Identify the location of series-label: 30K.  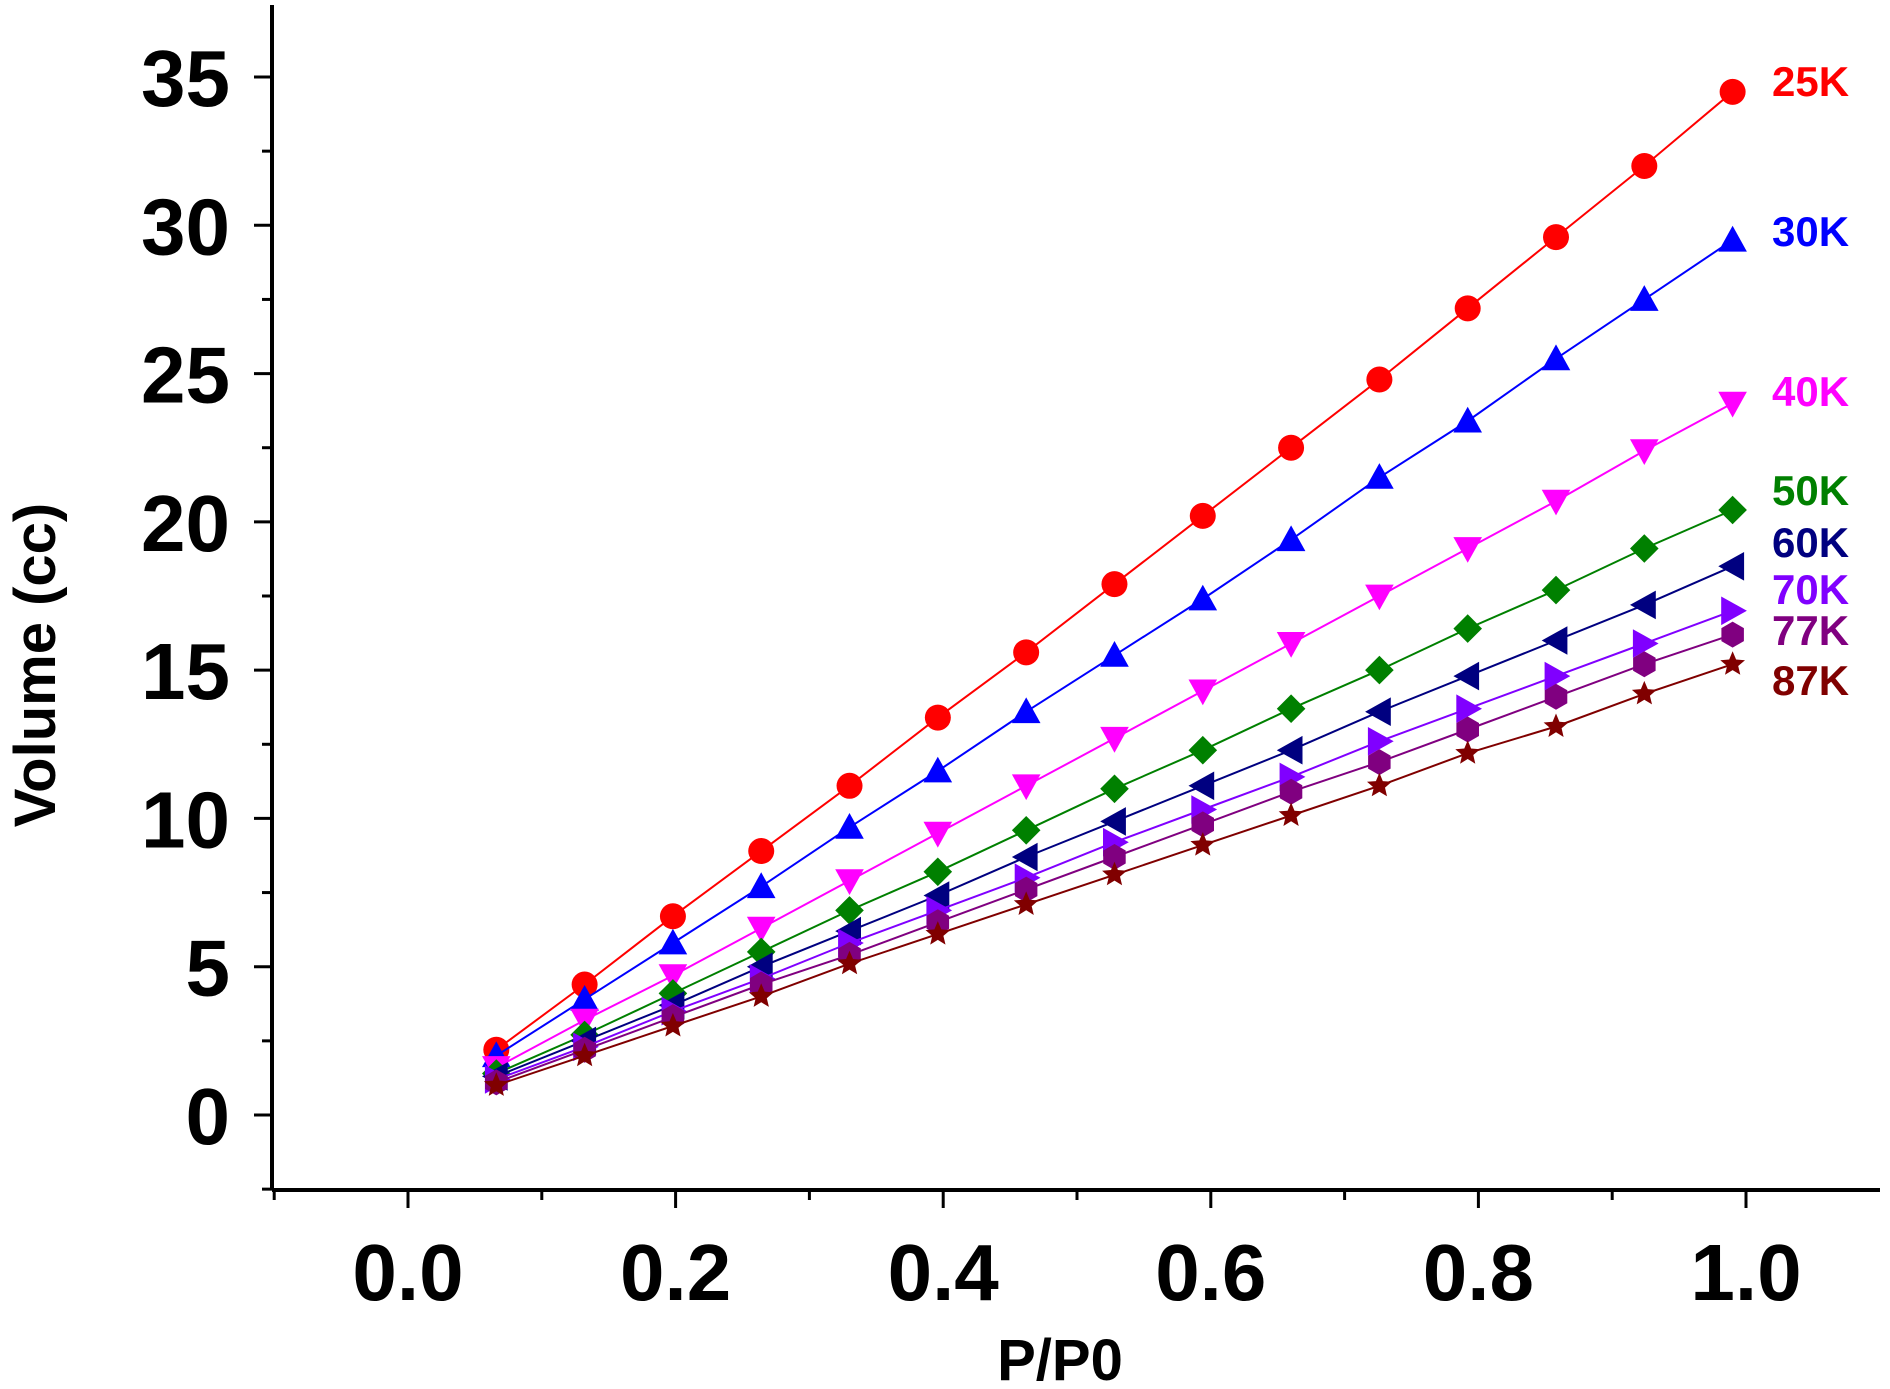
(1810, 231).